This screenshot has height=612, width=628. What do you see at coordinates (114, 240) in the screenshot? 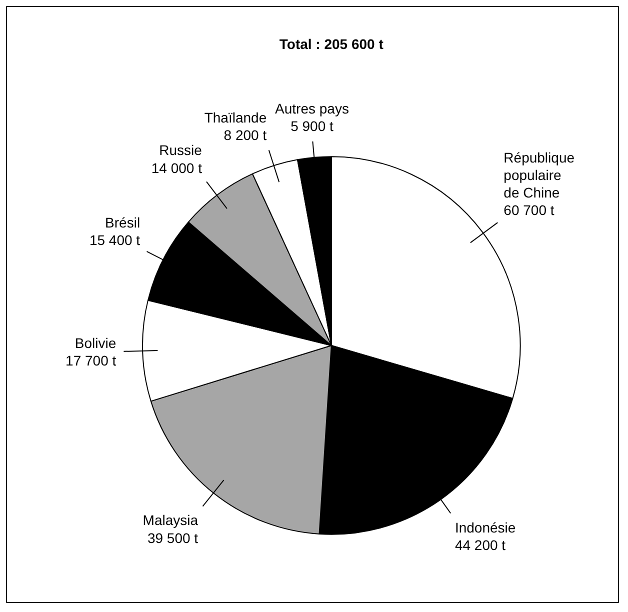
I see `data-label: 15 400 t` at bounding box center [114, 240].